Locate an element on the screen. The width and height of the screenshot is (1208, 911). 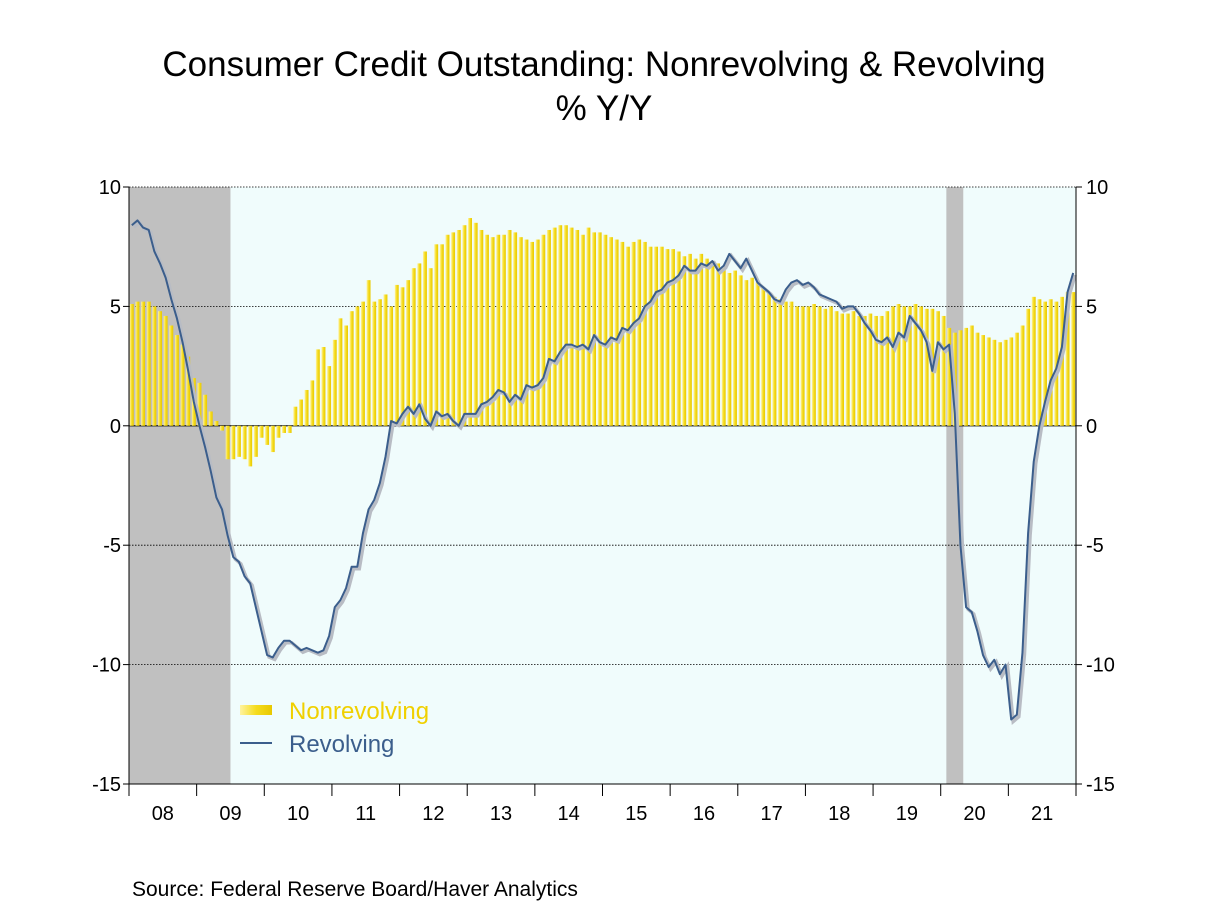
x-tick-label: 12 is located at coordinates (433, 814).